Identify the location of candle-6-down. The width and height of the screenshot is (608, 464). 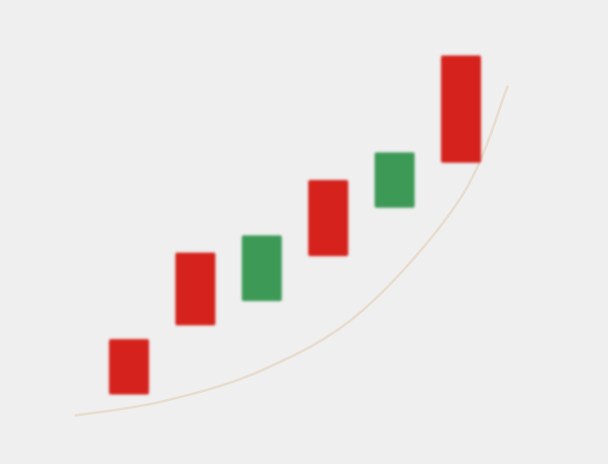
(461, 109).